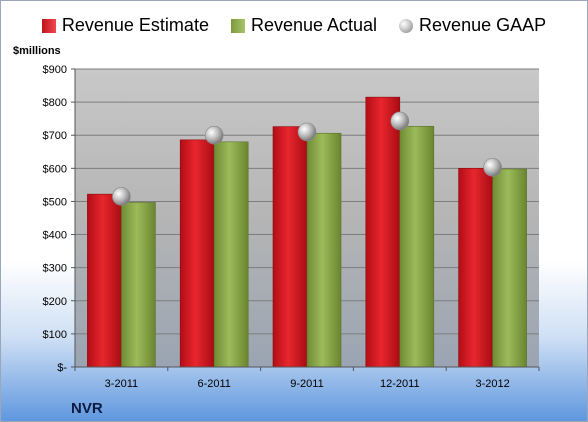 This screenshot has height=422, width=588. Describe the element at coordinates (55, 236) in the screenshot. I see `y-tick-label: $400` at that location.